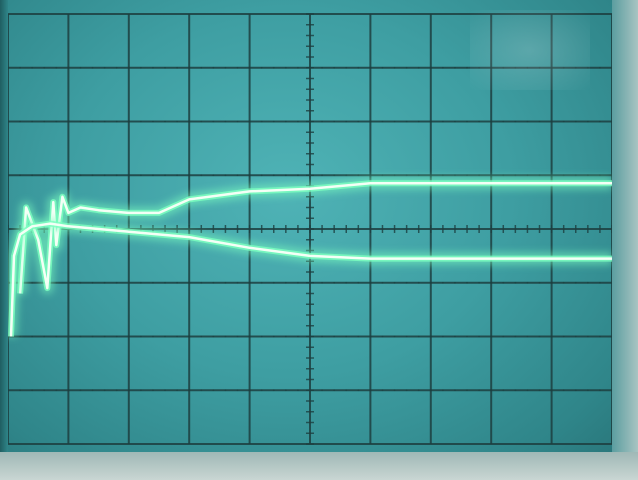 Image resolution: width=638 pixels, height=480 pixels. What do you see at coordinates (530, 50) in the screenshot?
I see `screen-glare` at bounding box center [530, 50].